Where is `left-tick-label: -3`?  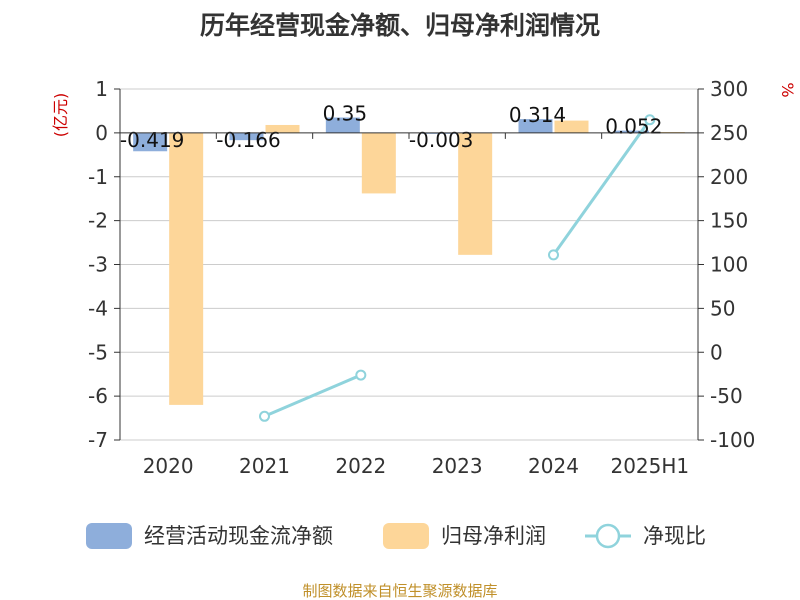 left-tick-label: -3 is located at coordinates (98, 265).